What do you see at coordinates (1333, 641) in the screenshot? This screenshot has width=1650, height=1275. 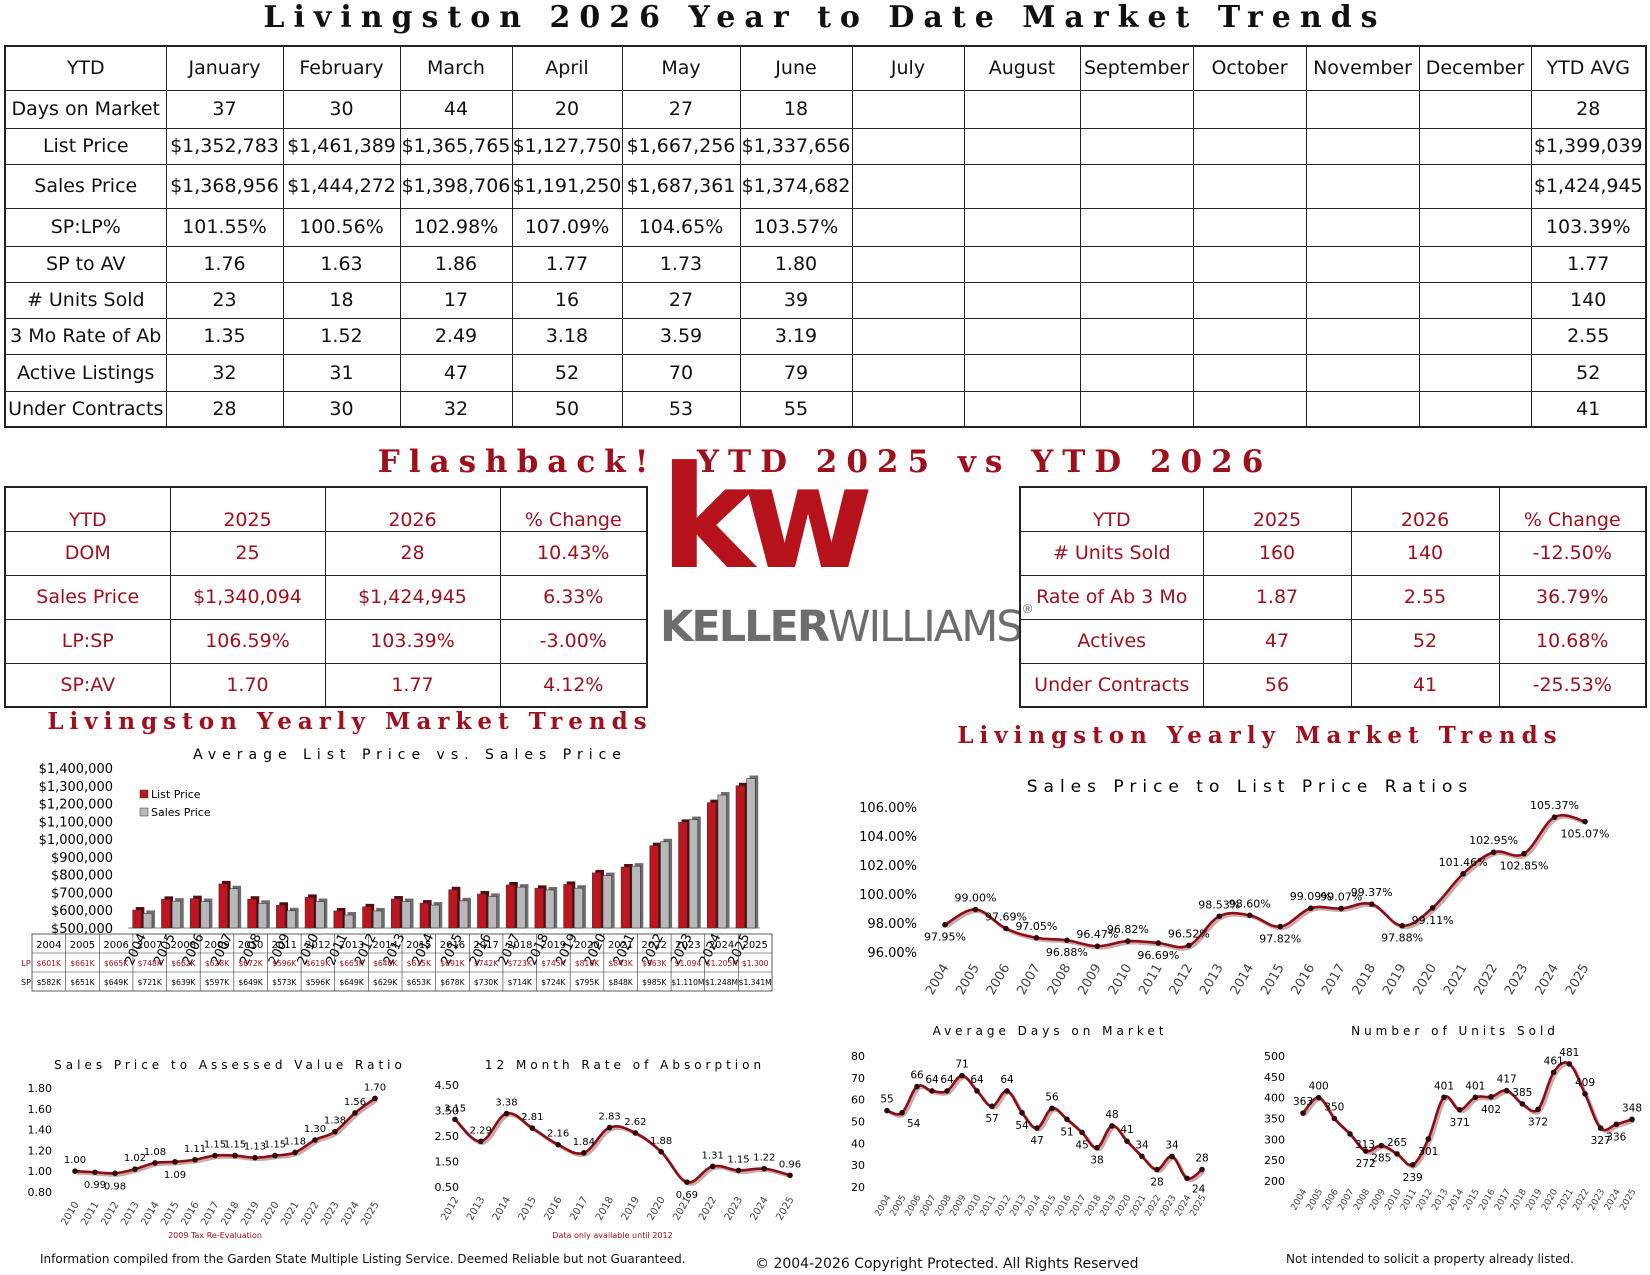 I see `flashback-right-row: Actives 47 52 10.68%` at bounding box center [1333, 641].